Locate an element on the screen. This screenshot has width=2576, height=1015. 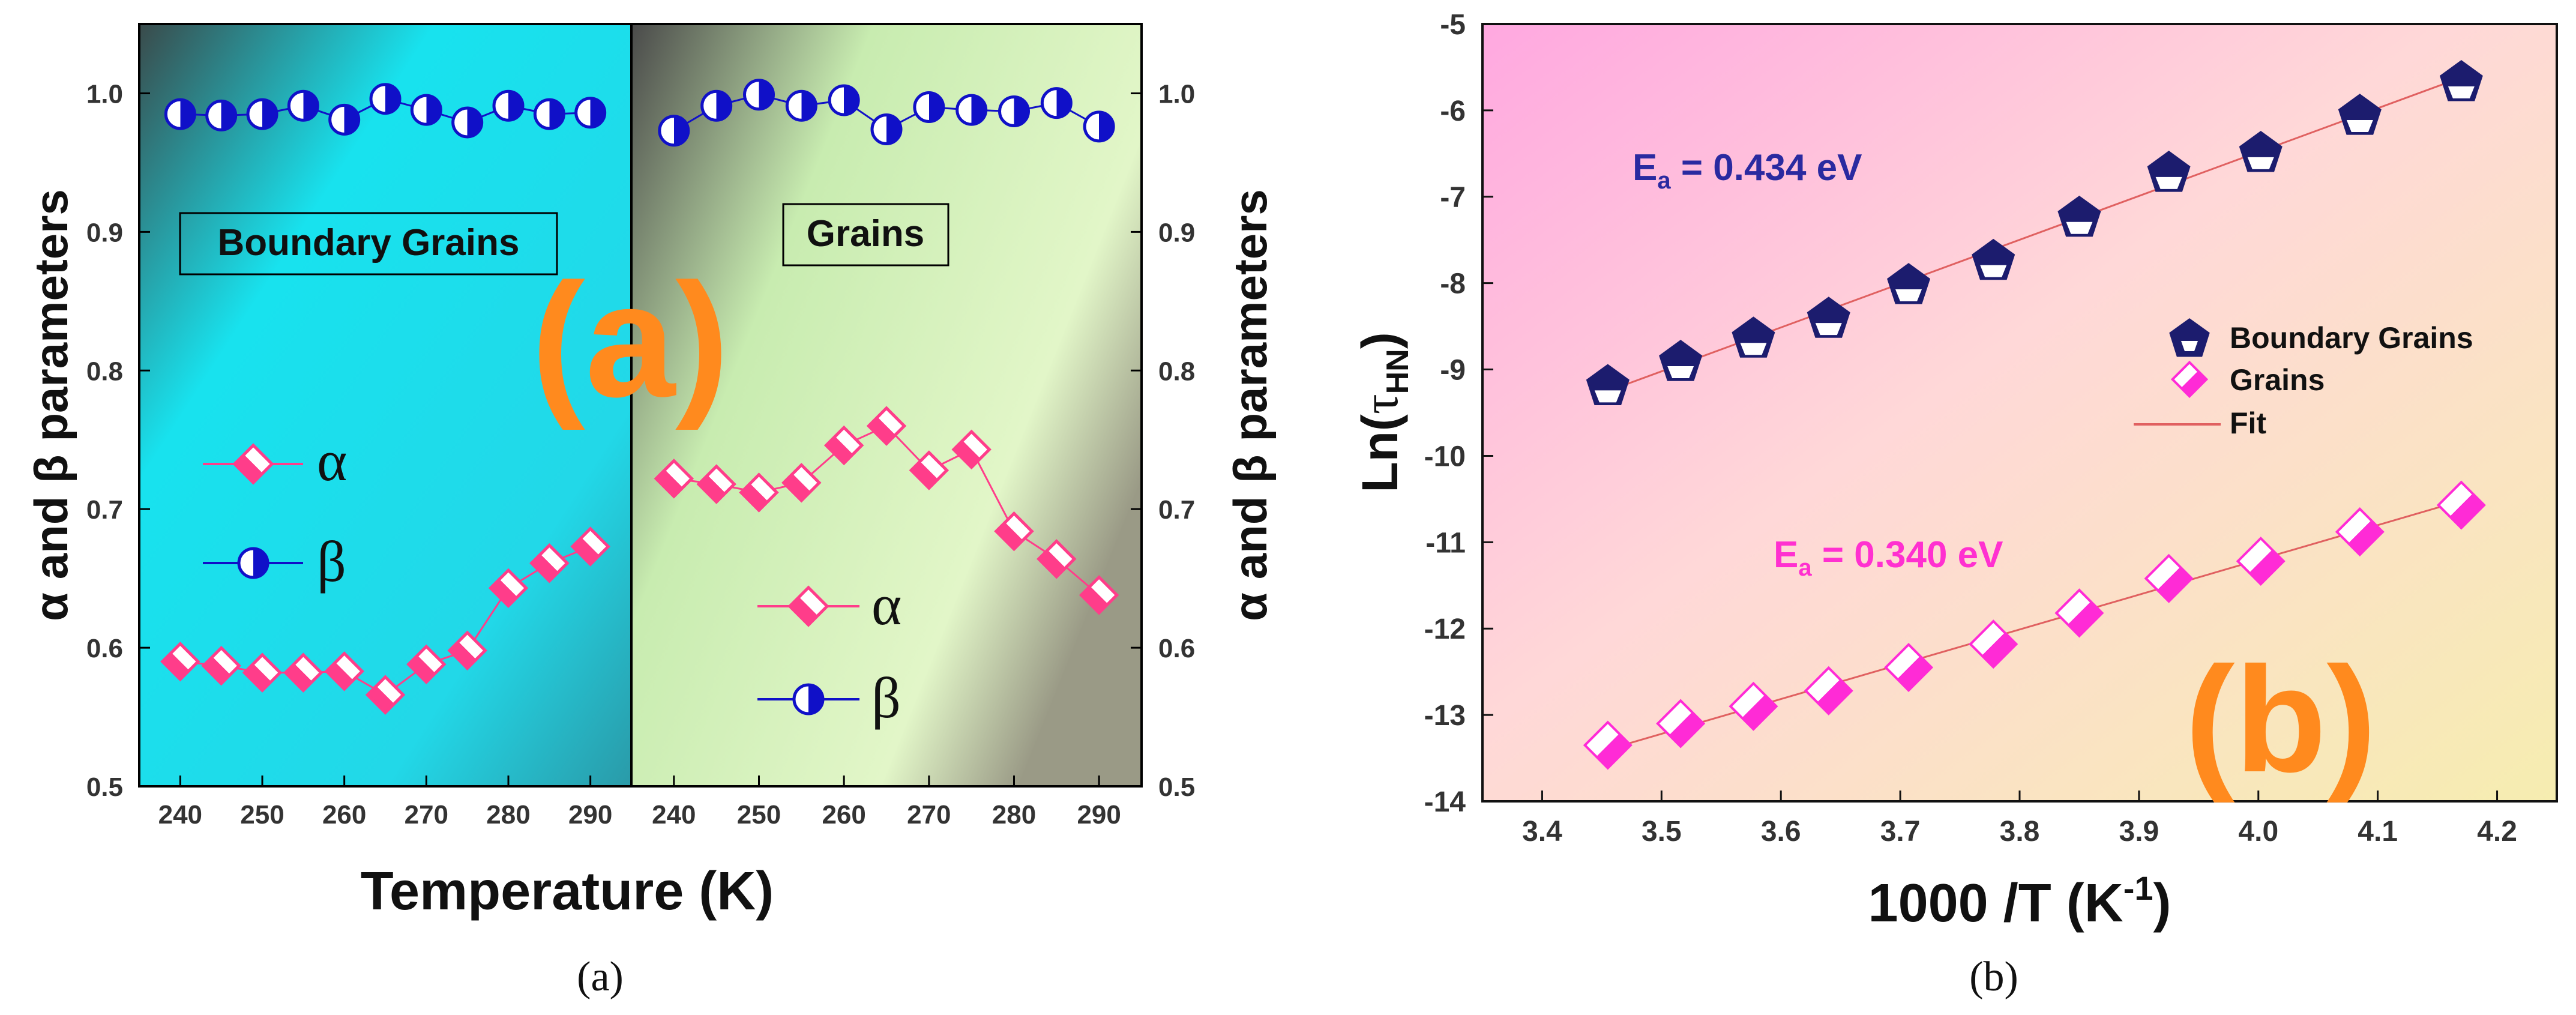
b-ytick-label-2: -12 is located at coordinates (1445, 629).